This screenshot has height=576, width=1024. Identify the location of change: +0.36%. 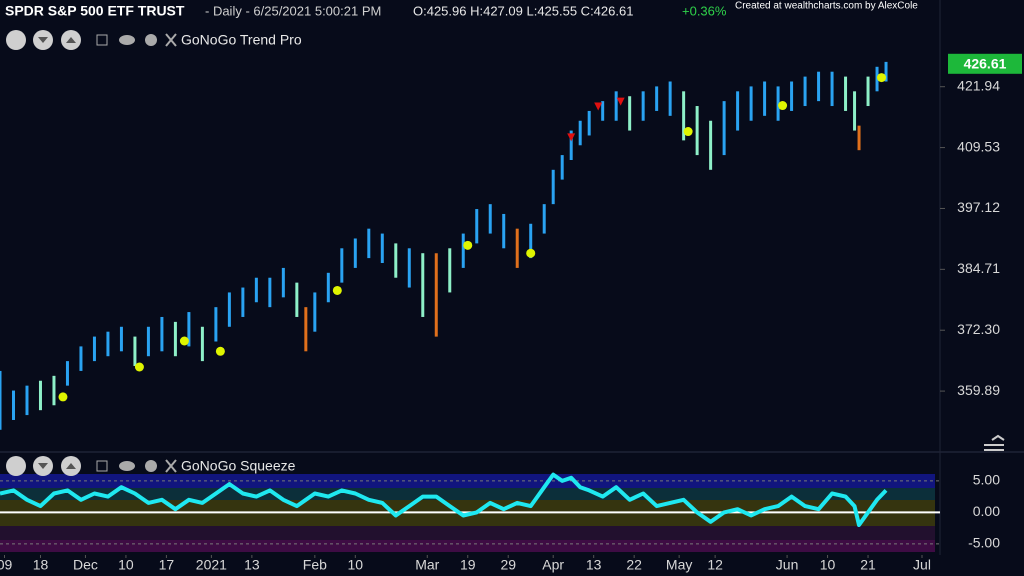
(704, 10).